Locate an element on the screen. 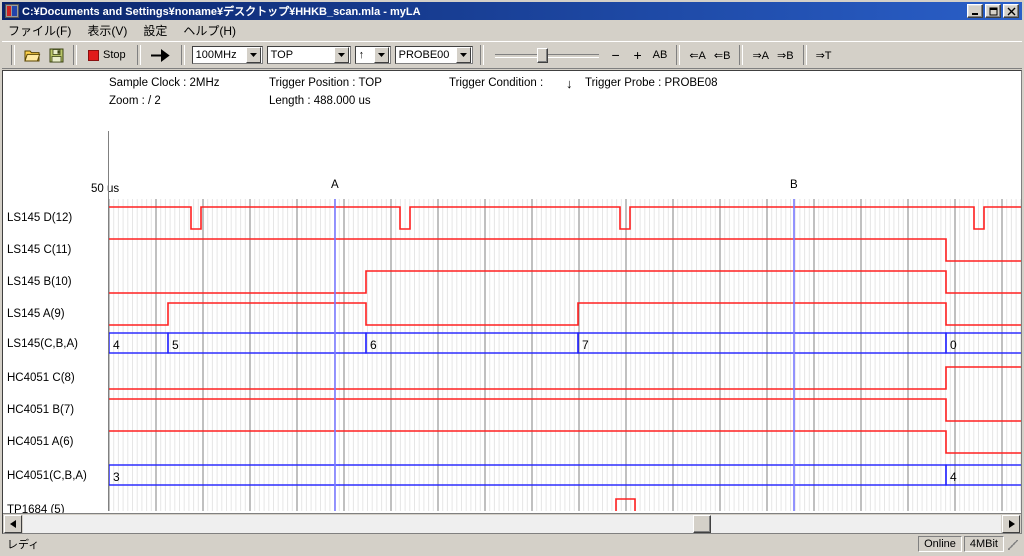 The height and width of the screenshot is (556, 1024). minimize-button is located at coordinates (975, 11).